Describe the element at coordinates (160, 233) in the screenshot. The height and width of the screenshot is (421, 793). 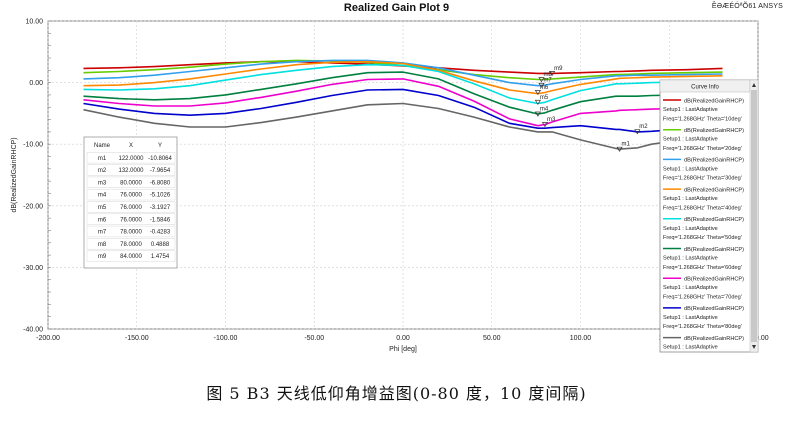
I see `marker-table-cell: -0.4283` at that location.